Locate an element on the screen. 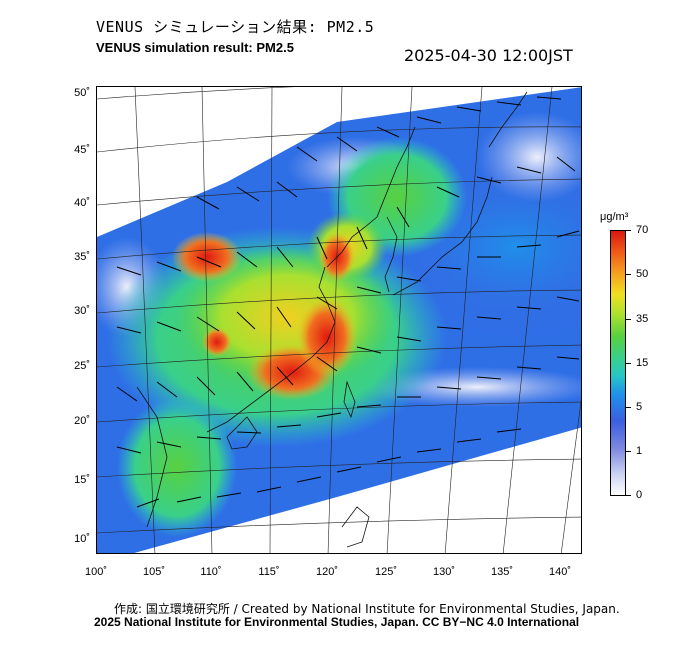  lon-label-125: 125˚ is located at coordinates (386, 572).